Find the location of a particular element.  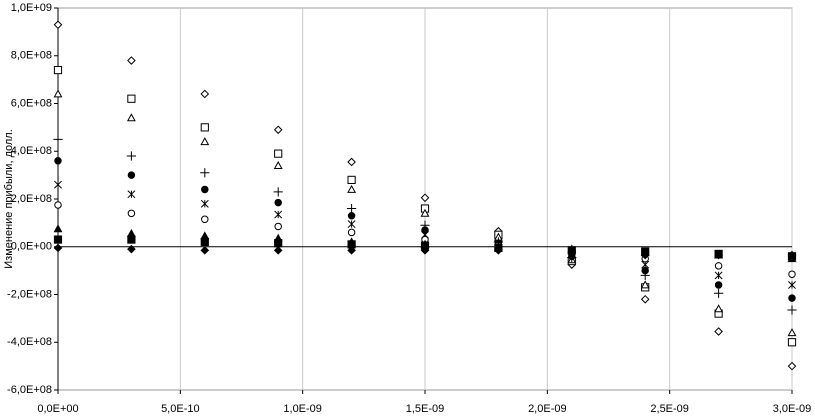

y-axis-label: Изменение прибыли, долл. is located at coordinates (9, 199).